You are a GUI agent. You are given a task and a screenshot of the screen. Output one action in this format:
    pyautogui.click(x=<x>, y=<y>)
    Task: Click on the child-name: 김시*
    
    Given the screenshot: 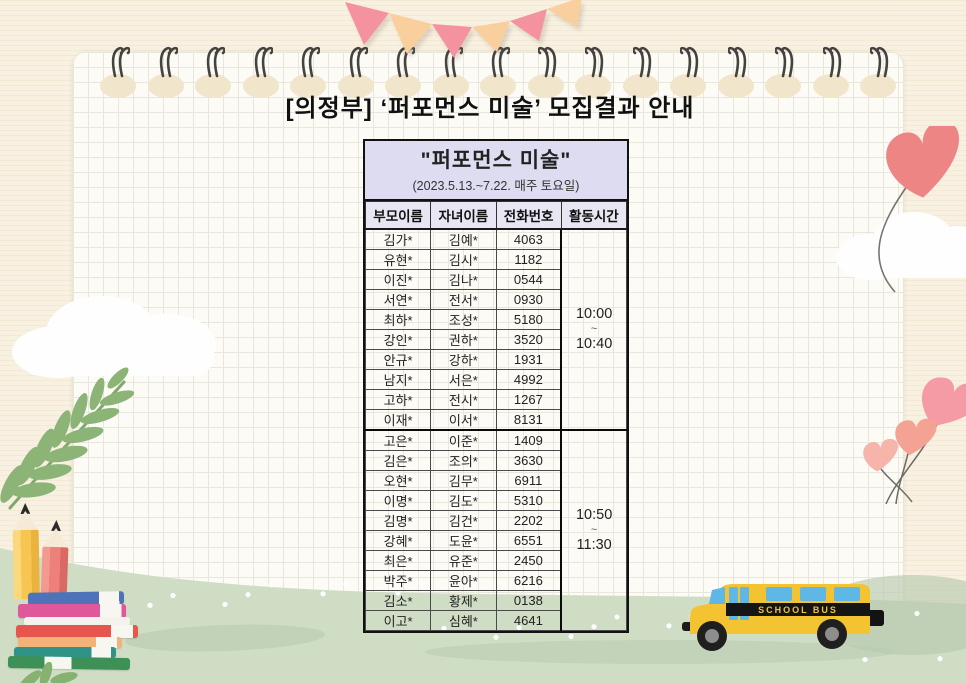 What is the action you would take?
    pyautogui.click(x=463, y=259)
    